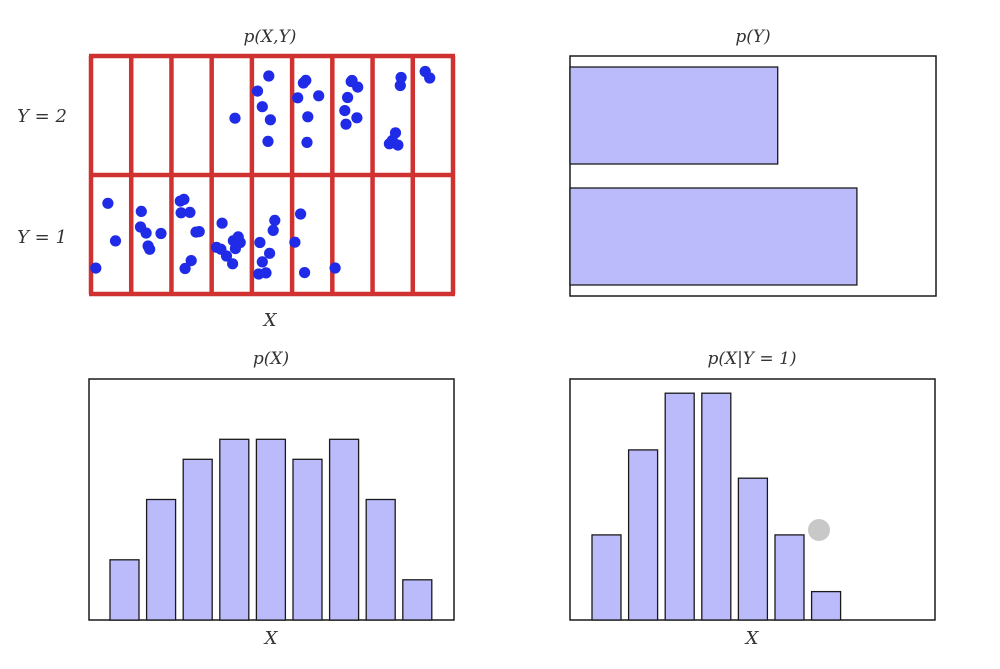 This screenshot has width=1000, height=669. I want to click on marginal-x-axis-label: X, so click(271, 638).